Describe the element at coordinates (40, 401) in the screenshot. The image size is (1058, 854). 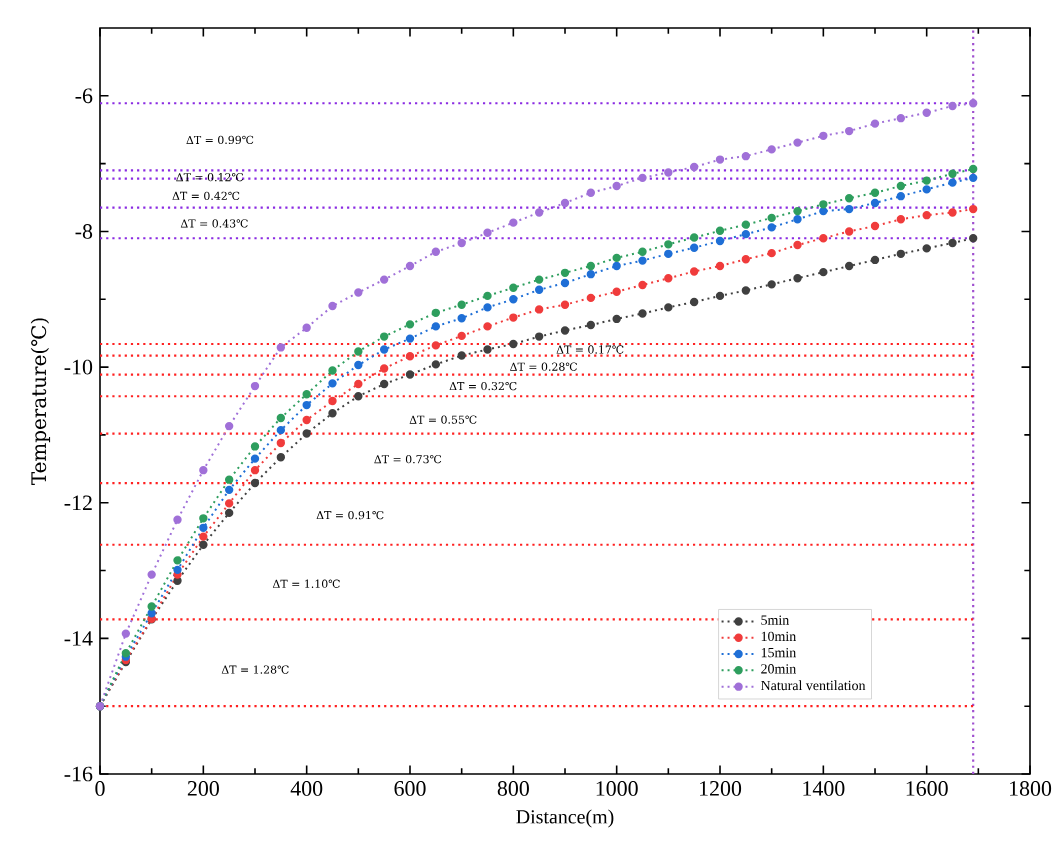
I see `y-axis-title: Temperature(℃)` at that location.